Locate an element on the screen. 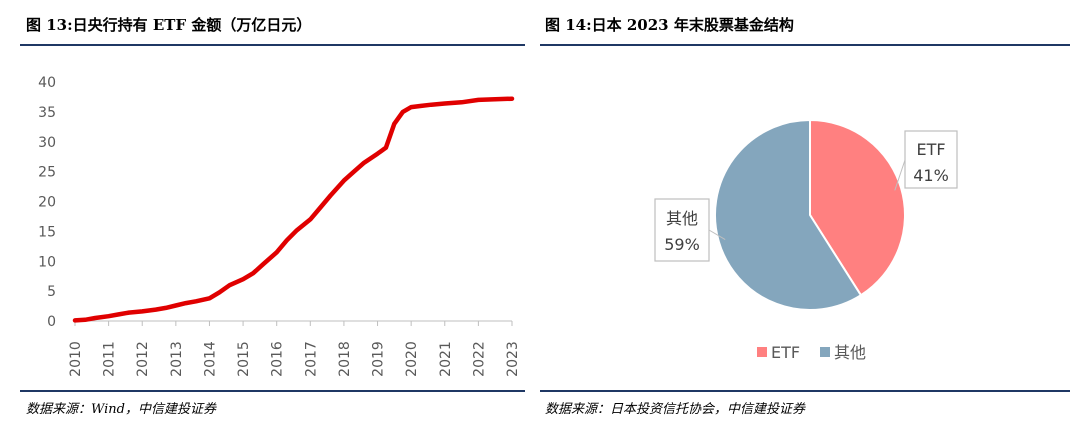 This screenshot has height=433, width=1080. other-callout-label: 其他 is located at coordinates (682, 218).